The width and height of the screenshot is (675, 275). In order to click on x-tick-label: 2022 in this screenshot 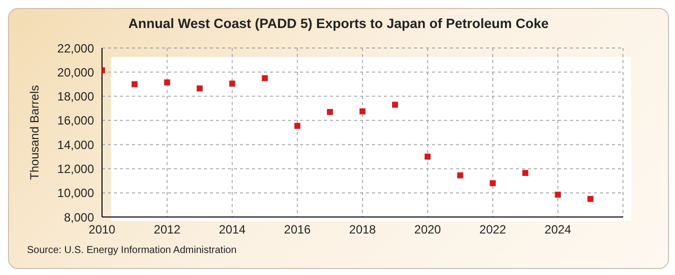, I will do `click(492, 229)`.